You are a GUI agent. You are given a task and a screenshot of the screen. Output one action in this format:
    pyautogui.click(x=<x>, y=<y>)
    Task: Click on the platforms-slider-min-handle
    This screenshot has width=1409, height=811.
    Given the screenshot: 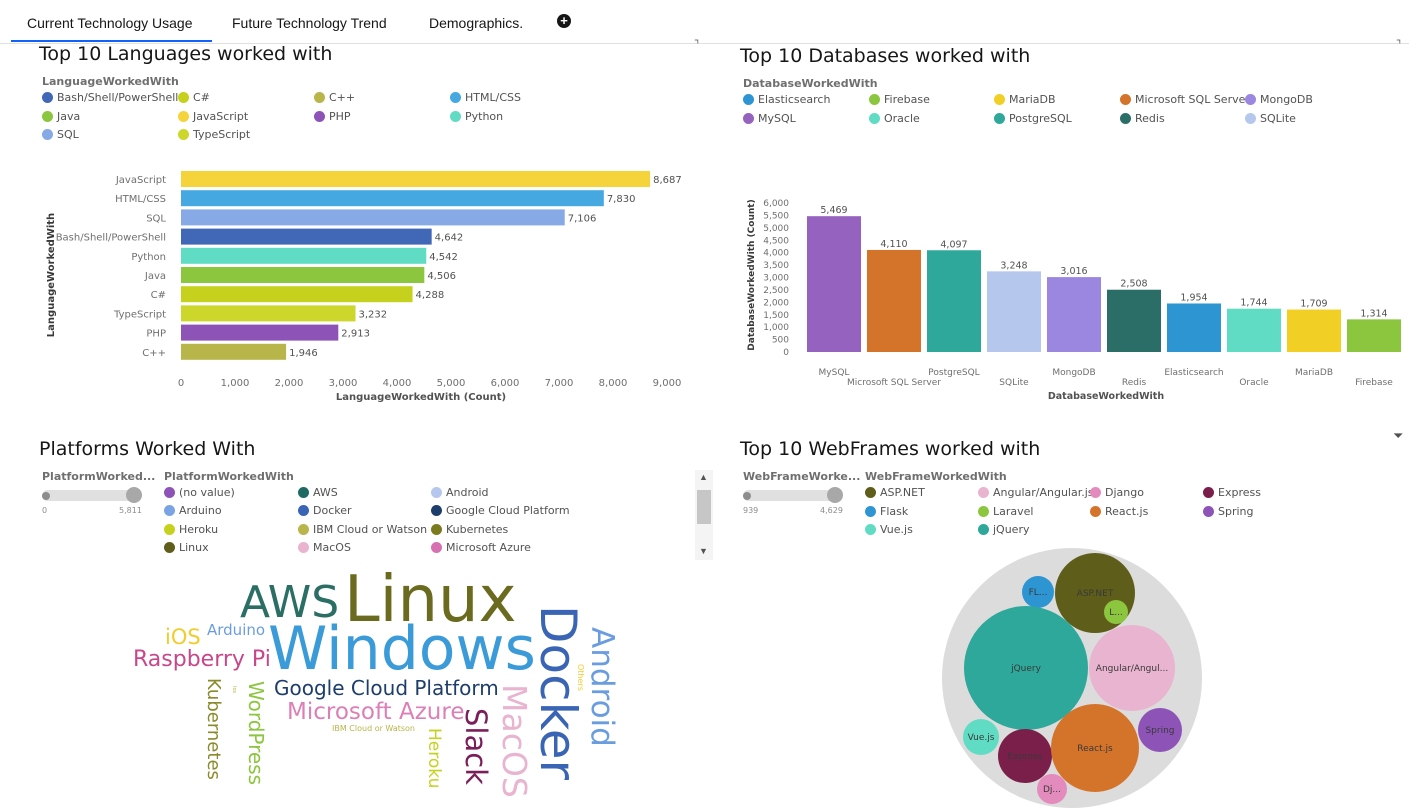 What is the action you would take?
    pyautogui.click(x=46, y=496)
    